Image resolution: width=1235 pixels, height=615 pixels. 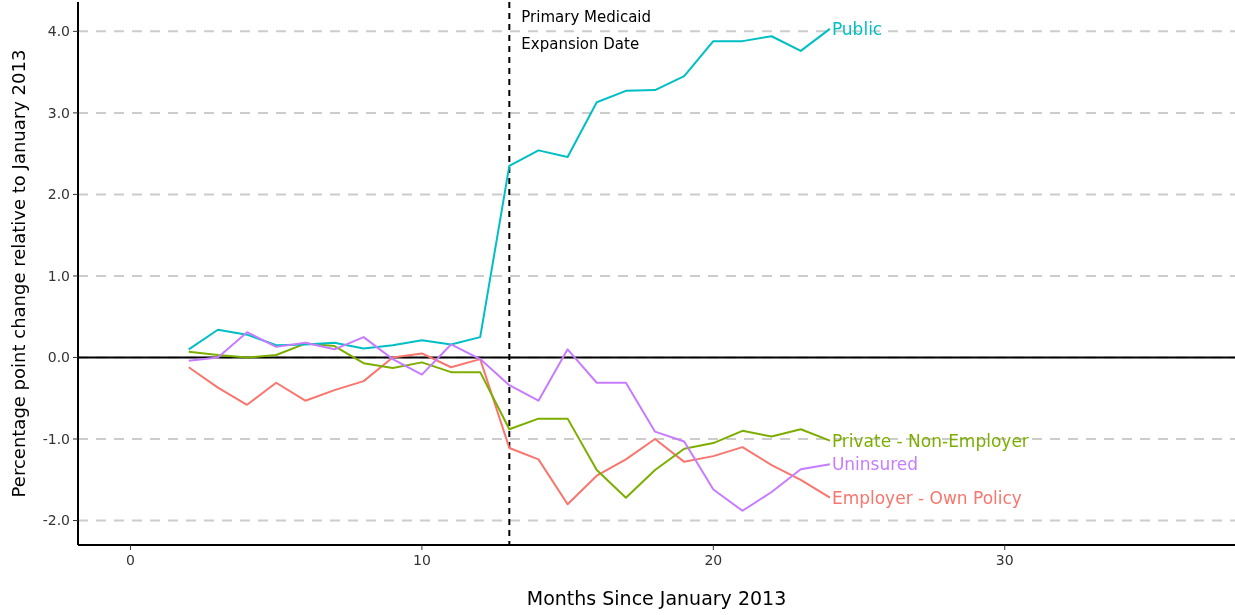 What do you see at coordinates (56, 438) in the screenshot?
I see `y-tick-label: -1.0` at bounding box center [56, 438].